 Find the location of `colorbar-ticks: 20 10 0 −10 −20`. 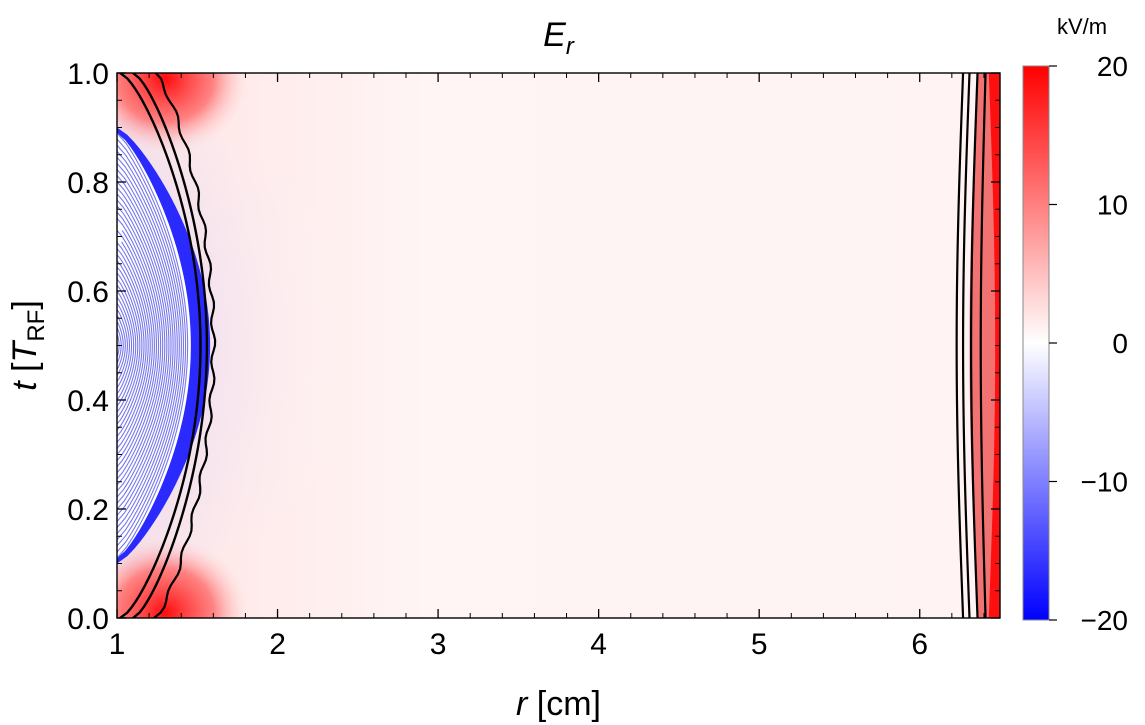

colorbar-ticks: 20 10 0 −10 −20 is located at coordinates (1088, 343).